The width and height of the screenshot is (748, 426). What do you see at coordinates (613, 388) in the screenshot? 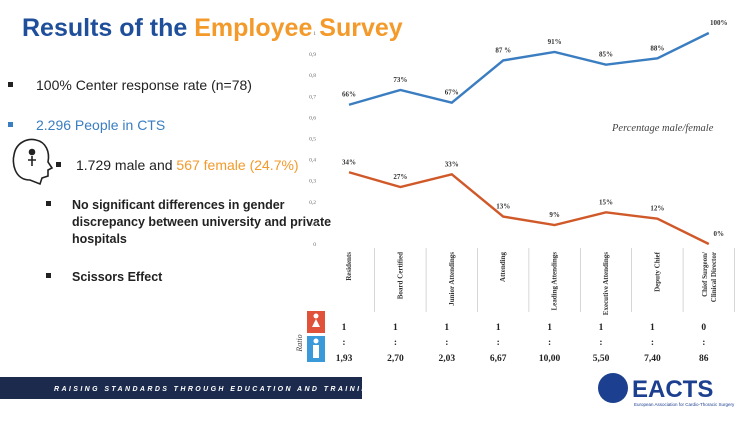
I see `logo-emblem` at bounding box center [613, 388].